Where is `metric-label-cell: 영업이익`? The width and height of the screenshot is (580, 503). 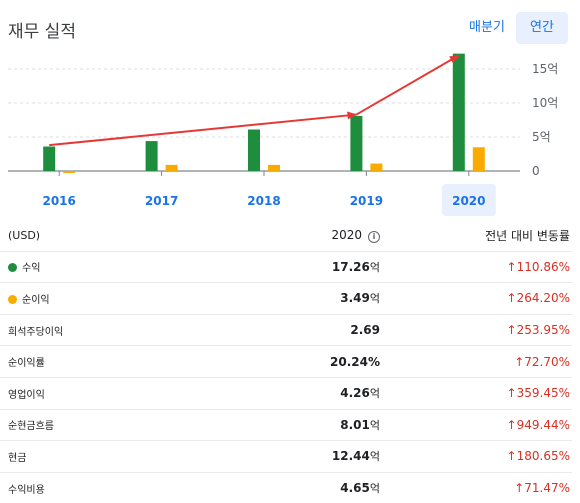
metric-label-cell: 영업이익 is located at coordinates (125, 393).